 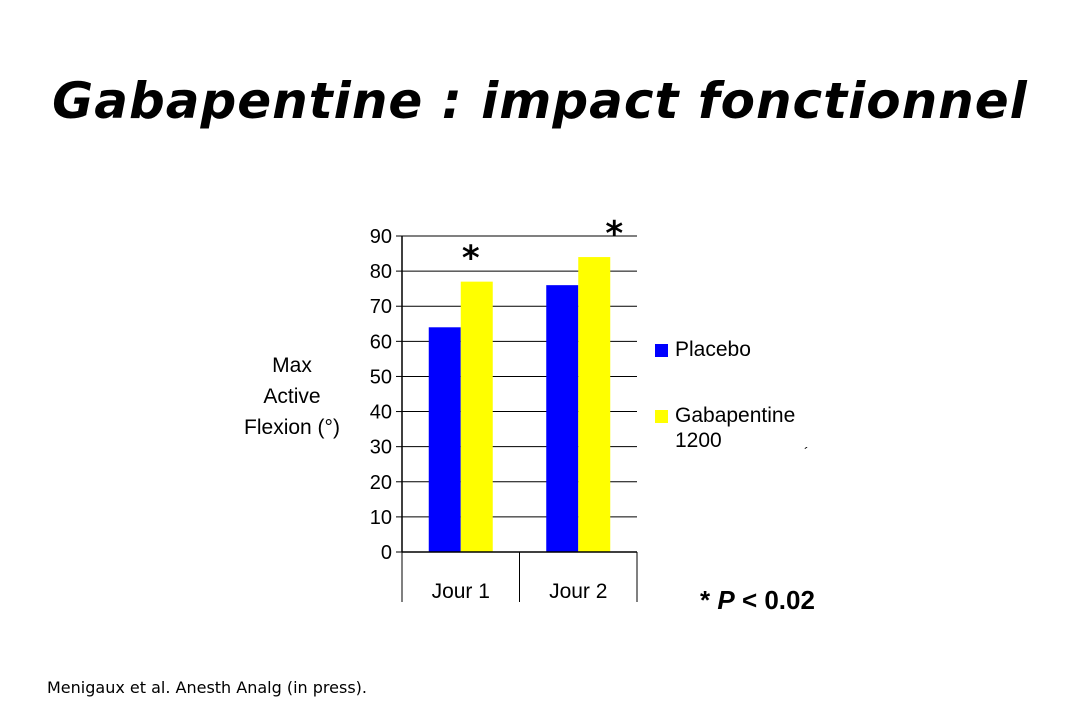 What do you see at coordinates (381, 518) in the screenshot?
I see `y-tick-label: 10` at bounding box center [381, 518].